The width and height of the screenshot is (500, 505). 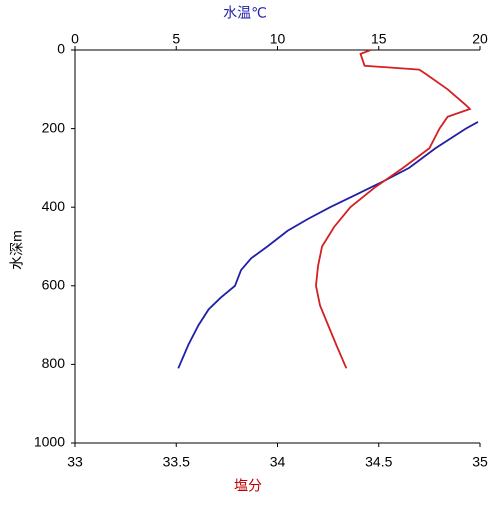 What do you see at coordinates (379, 39) in the screenshot?
I see `top-tick-label: 15` at bounding box center [379, 39].